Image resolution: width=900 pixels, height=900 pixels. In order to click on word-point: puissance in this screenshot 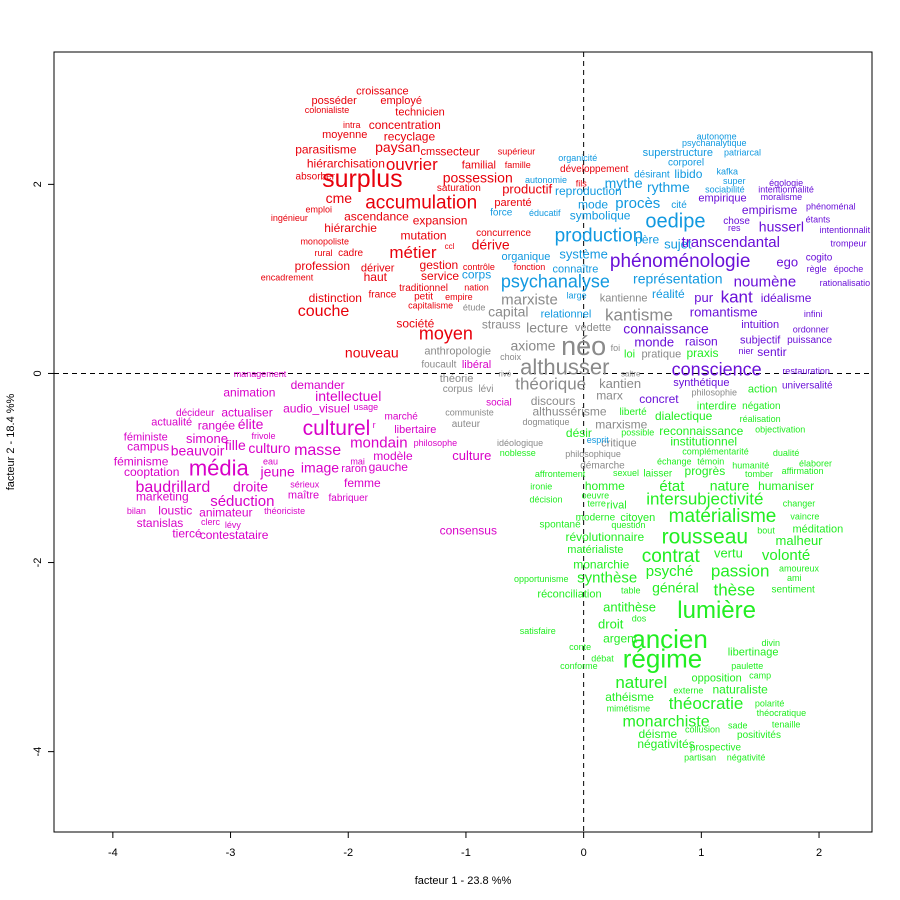, I will do `click(809, 340)`.